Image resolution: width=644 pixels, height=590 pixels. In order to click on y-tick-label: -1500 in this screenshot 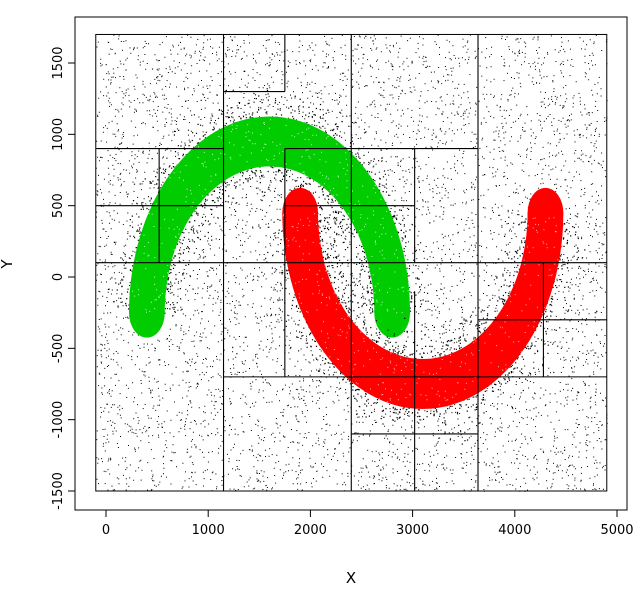, I will do `click(58, 491)`.